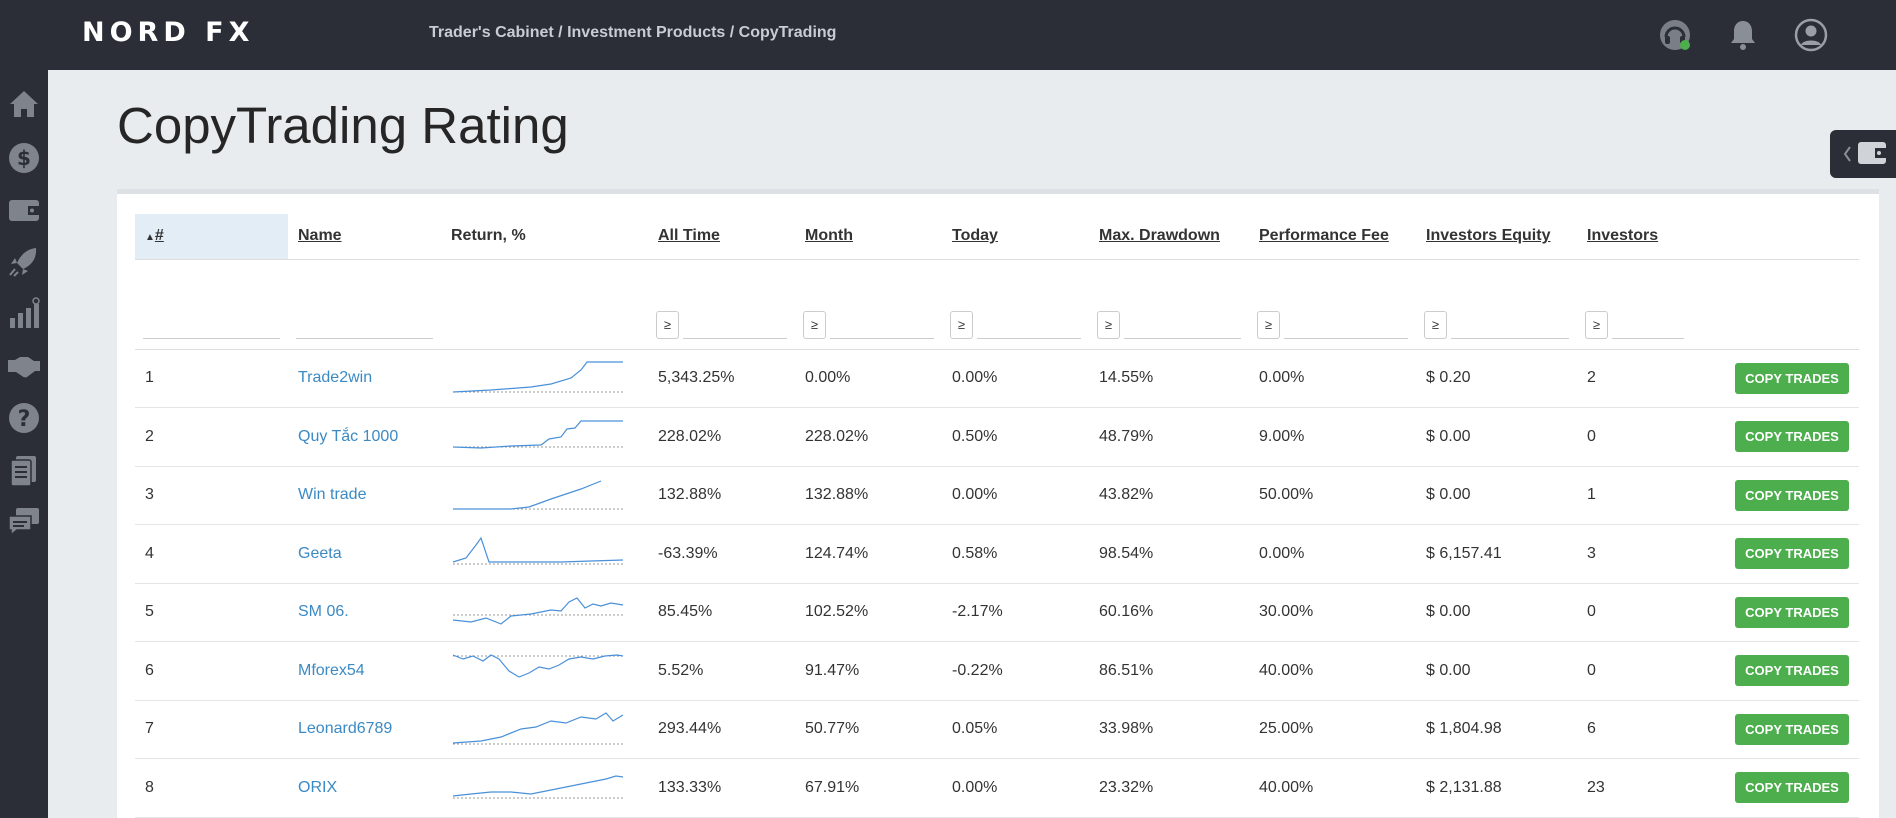 The width and height of the screenshot is (1896, 818). I want to click on today-filter-input, so click(1029, 338).